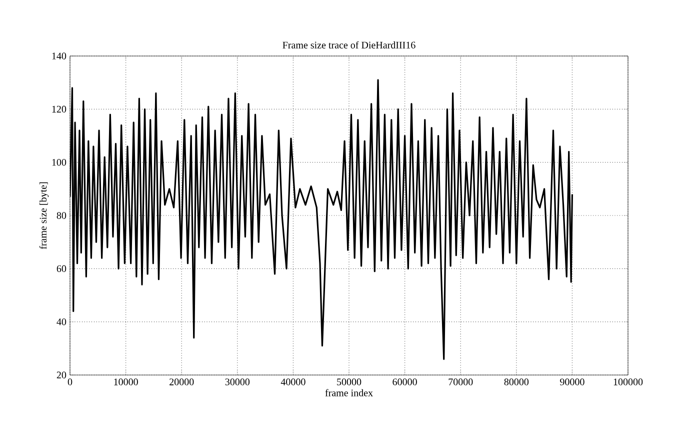 The height and width of the screenshot is (429, 699). What do you see at coordinates (61, 322) in the screenshot?
I see `y-tick-label: 40` at bounding box center [61, 322].